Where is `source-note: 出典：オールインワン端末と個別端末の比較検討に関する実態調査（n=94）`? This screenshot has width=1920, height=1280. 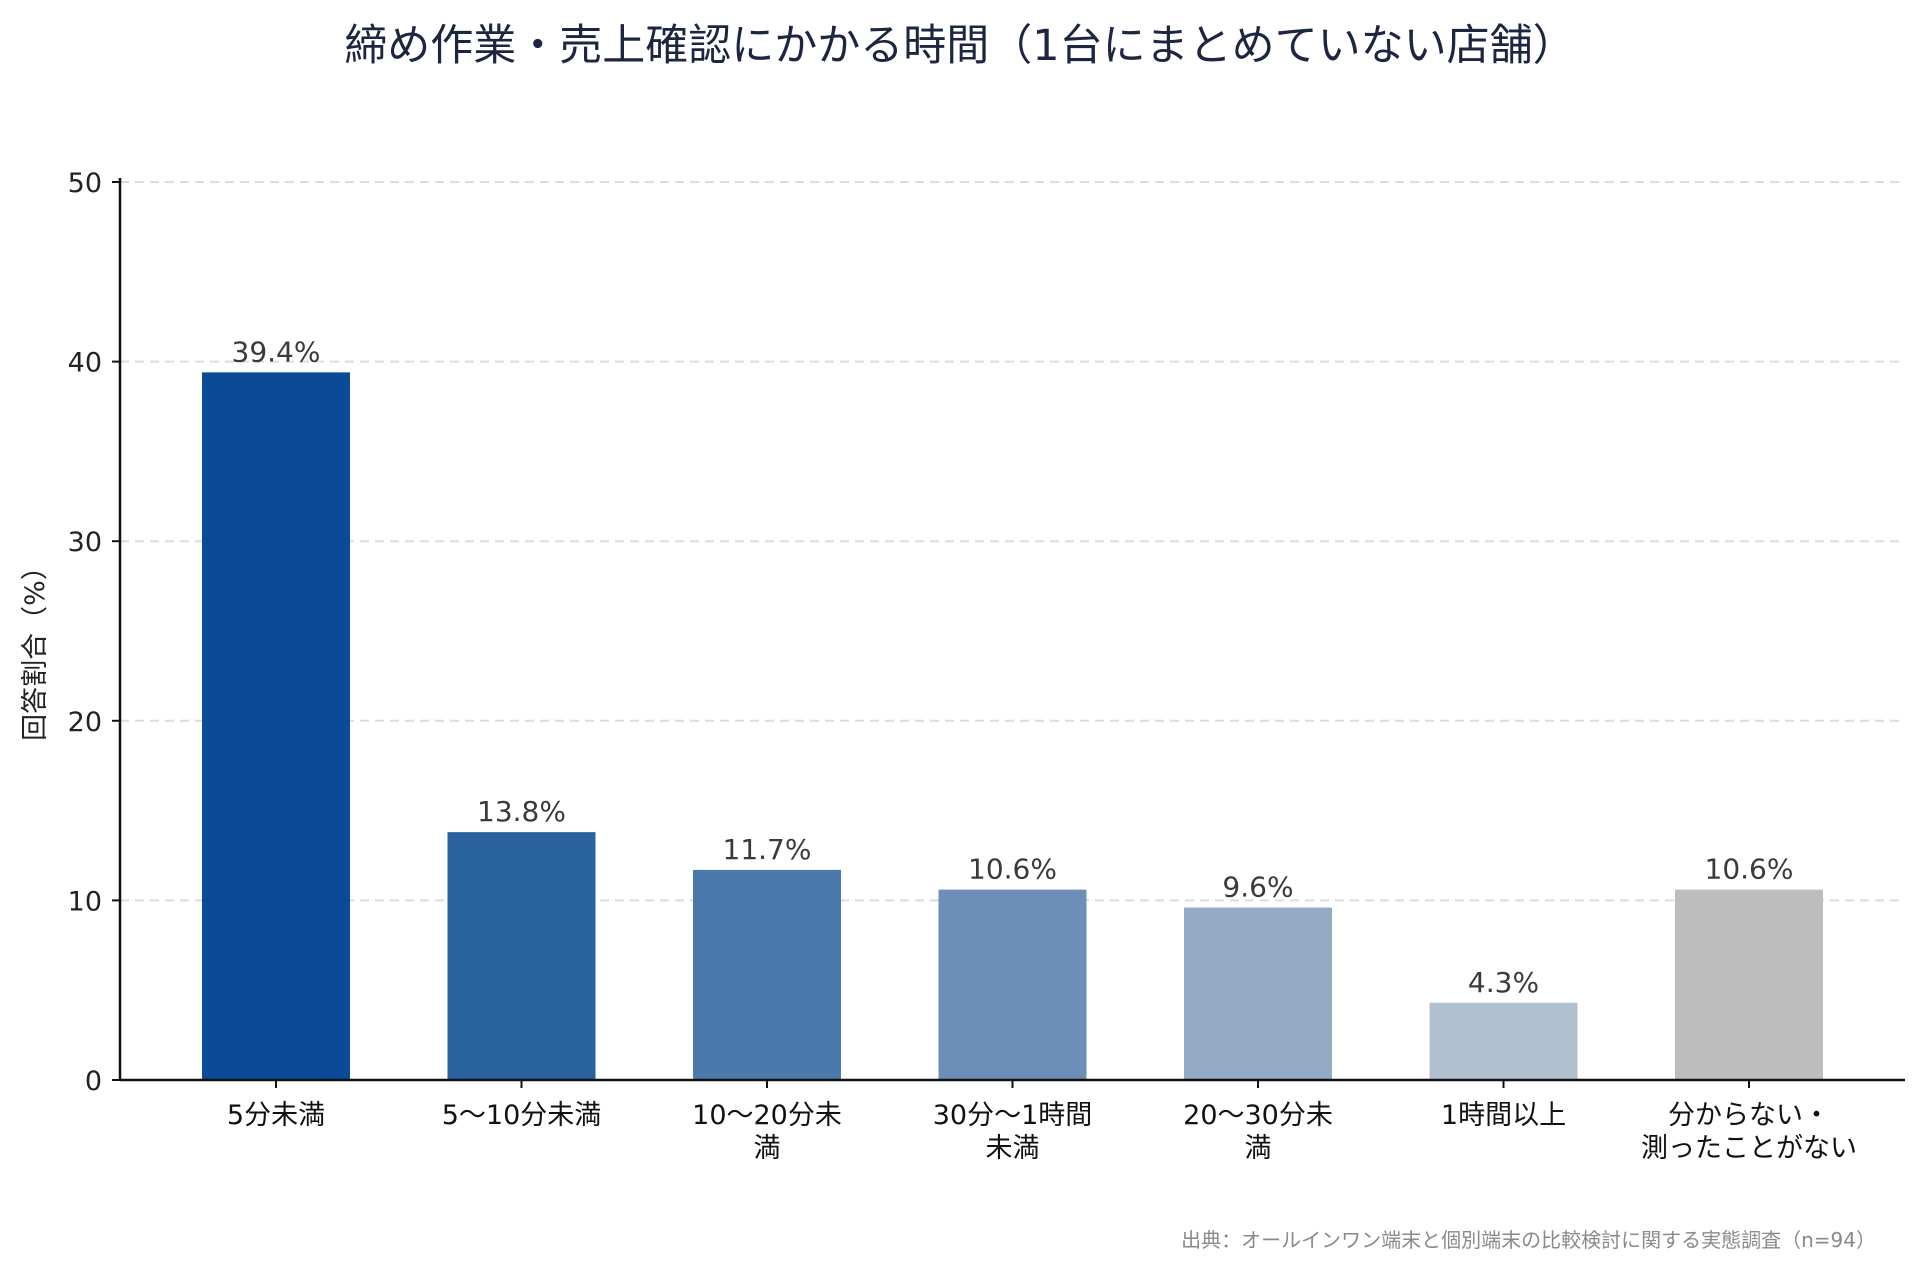 source-note: 出典：オールインワン端末と個別端末の比較検討に関する実態調査（n=94） is located at coordinates (1528, 1240).